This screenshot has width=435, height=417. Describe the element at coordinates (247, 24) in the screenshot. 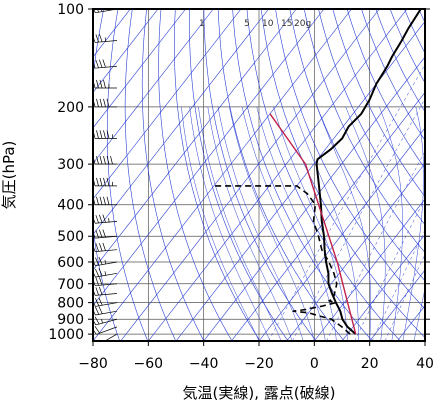

I see `mixing-ratio-label: 5` at that location.